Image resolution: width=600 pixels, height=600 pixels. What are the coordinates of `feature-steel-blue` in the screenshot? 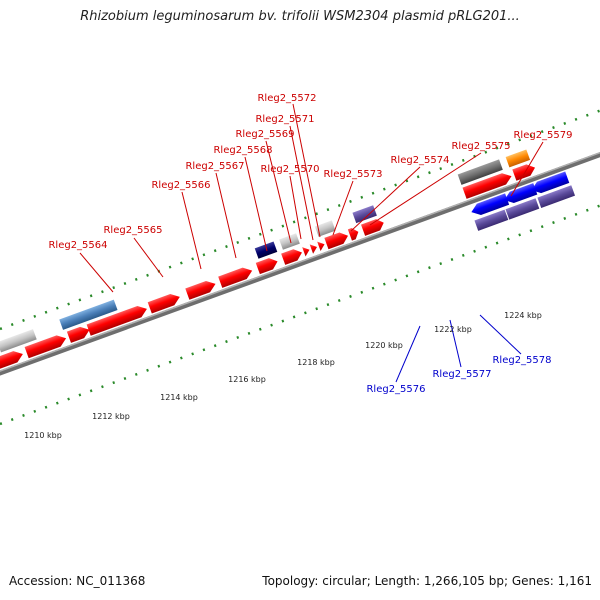 It's located at (88, 314).